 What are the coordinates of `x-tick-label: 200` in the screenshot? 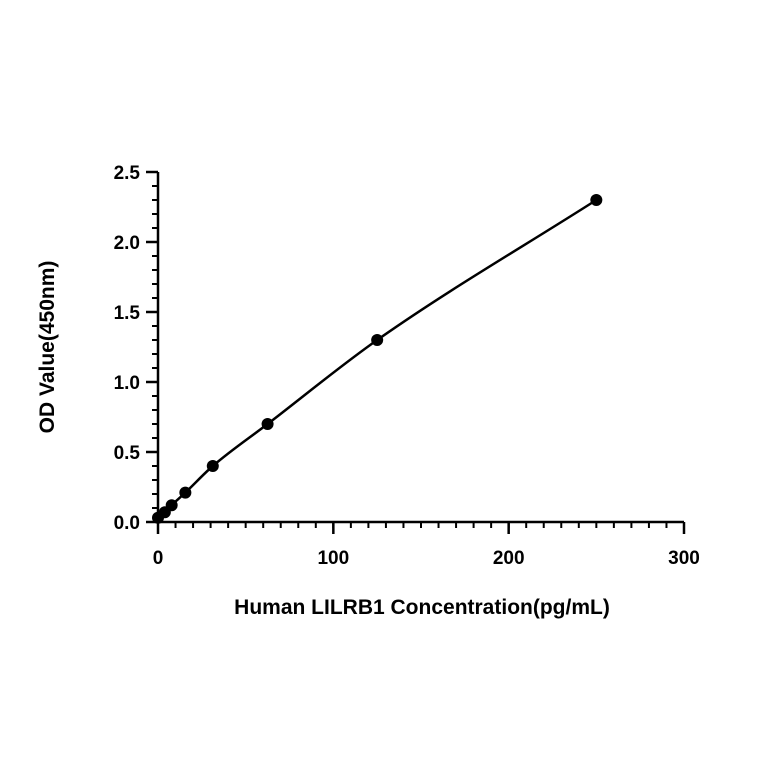 It's located at (509, 558).